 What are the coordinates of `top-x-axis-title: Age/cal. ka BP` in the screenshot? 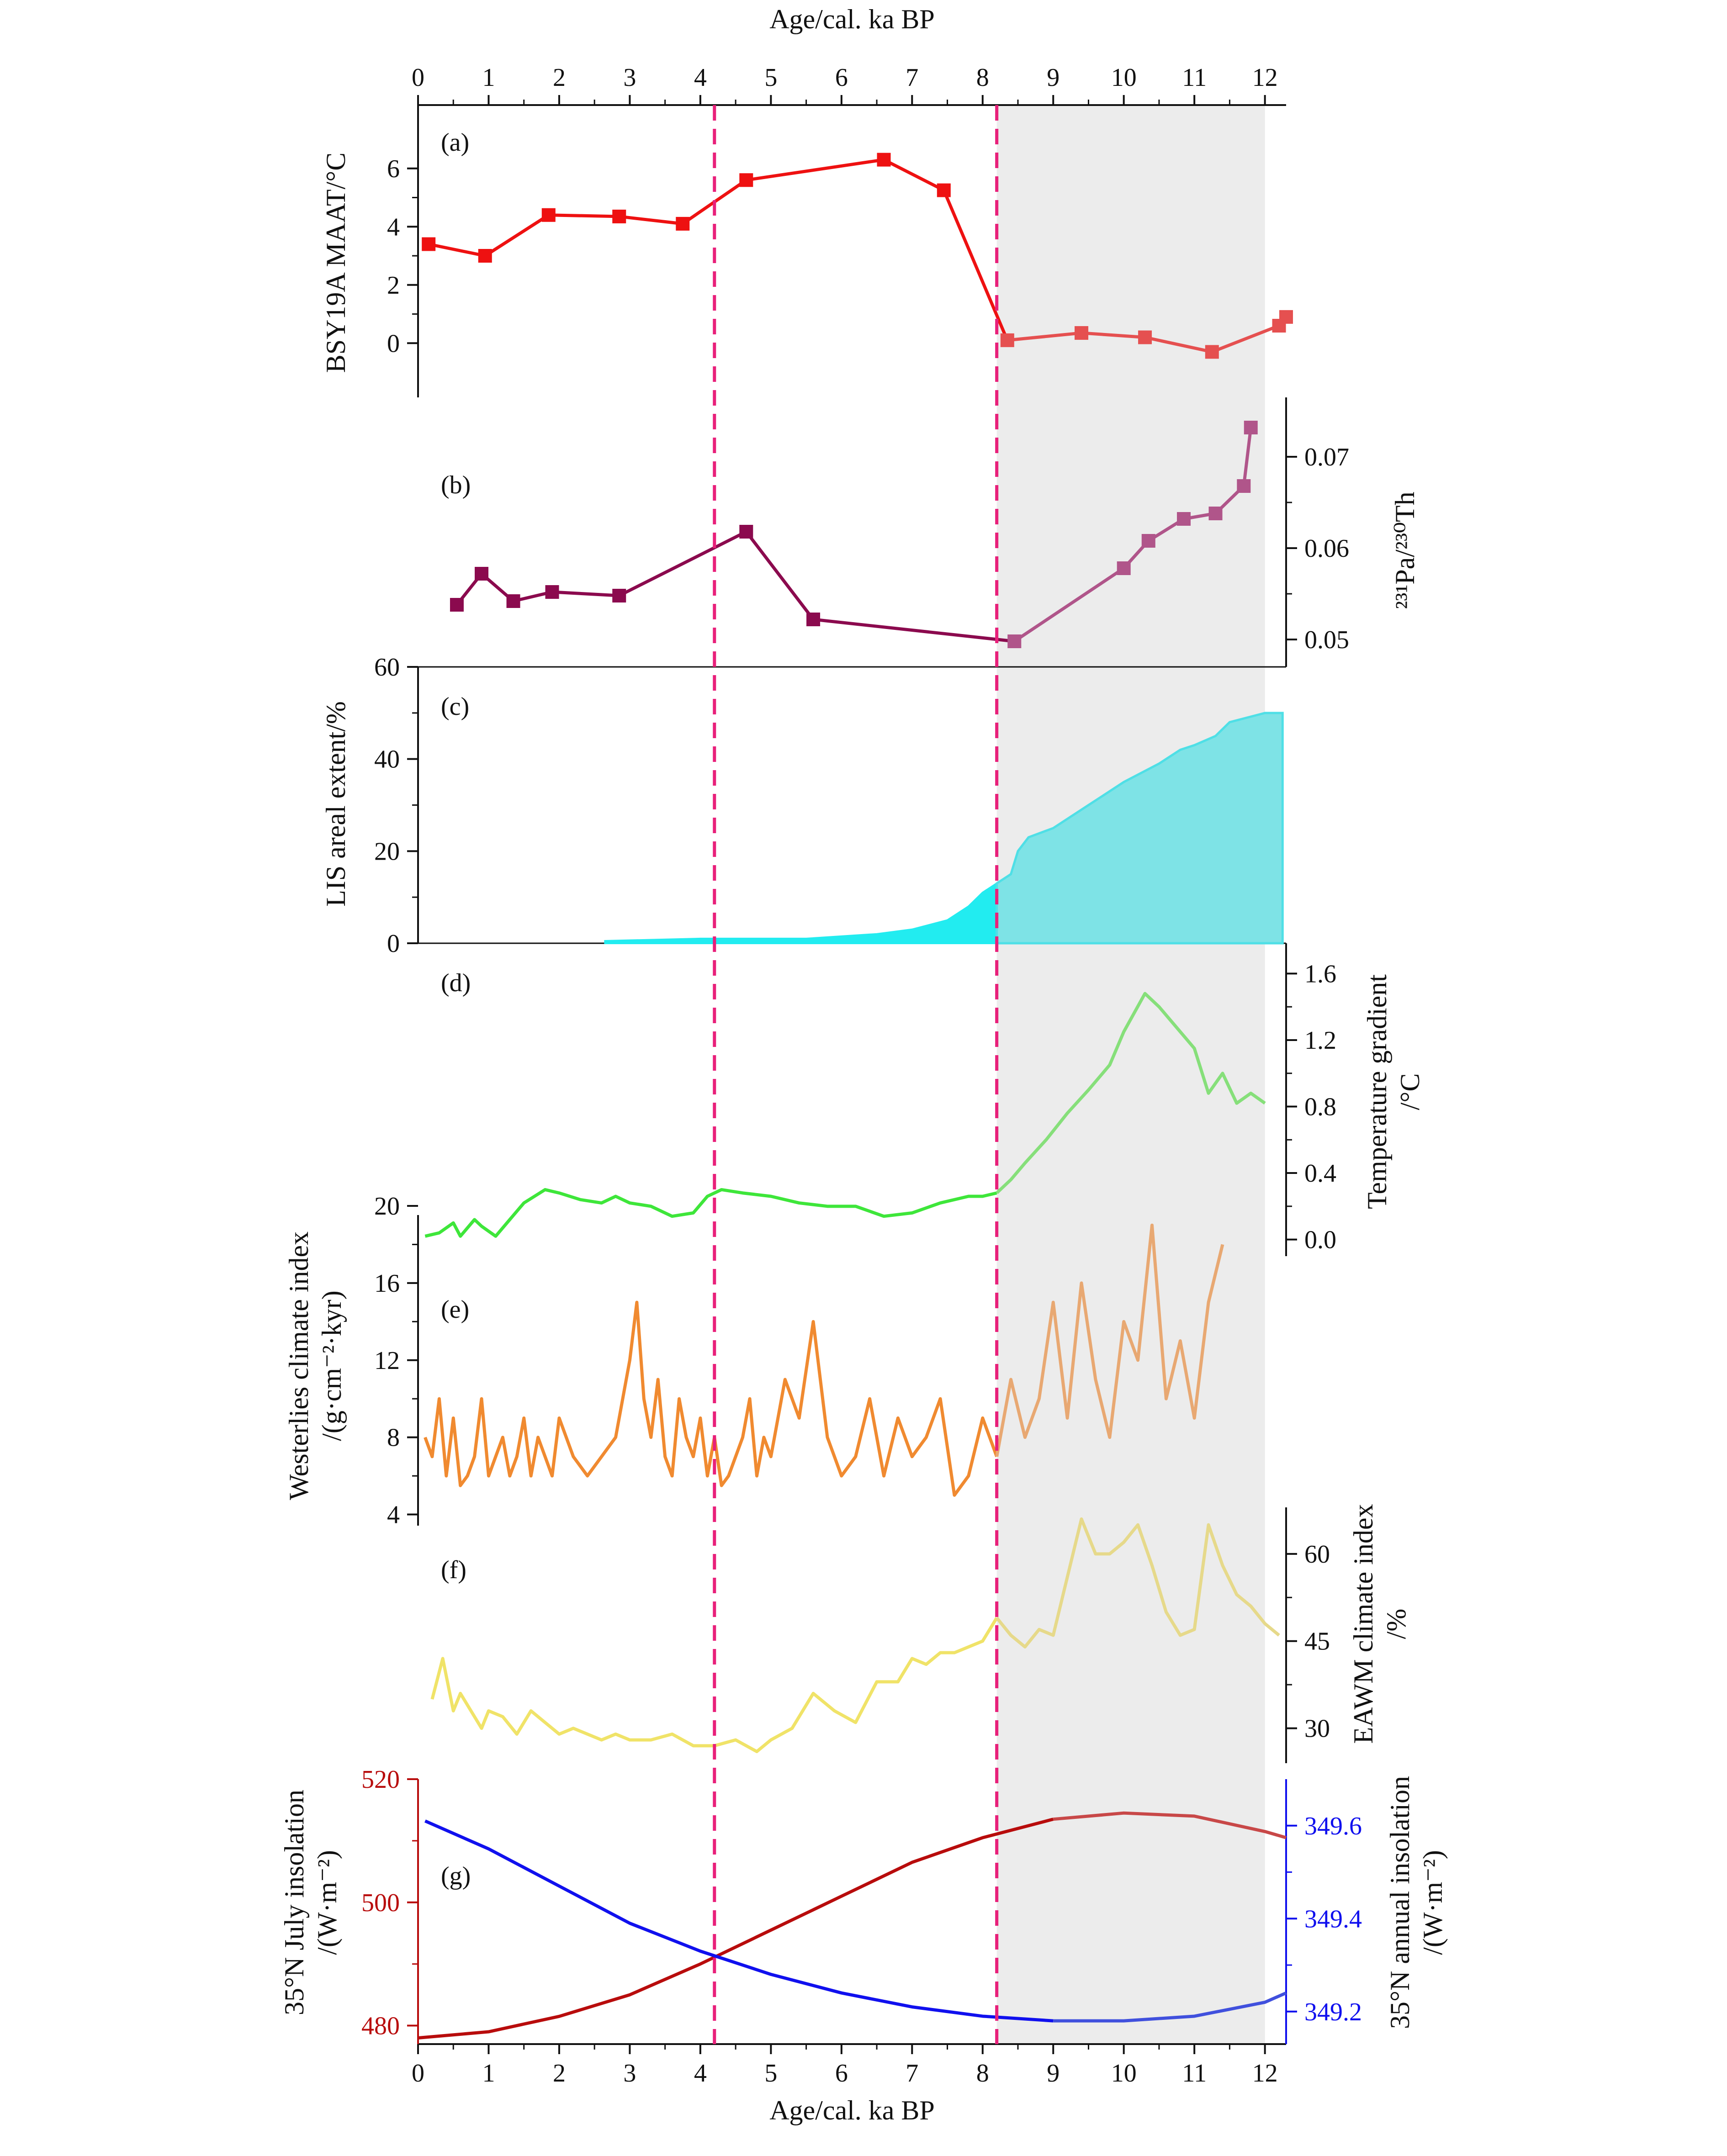 It's located at (852, 19).